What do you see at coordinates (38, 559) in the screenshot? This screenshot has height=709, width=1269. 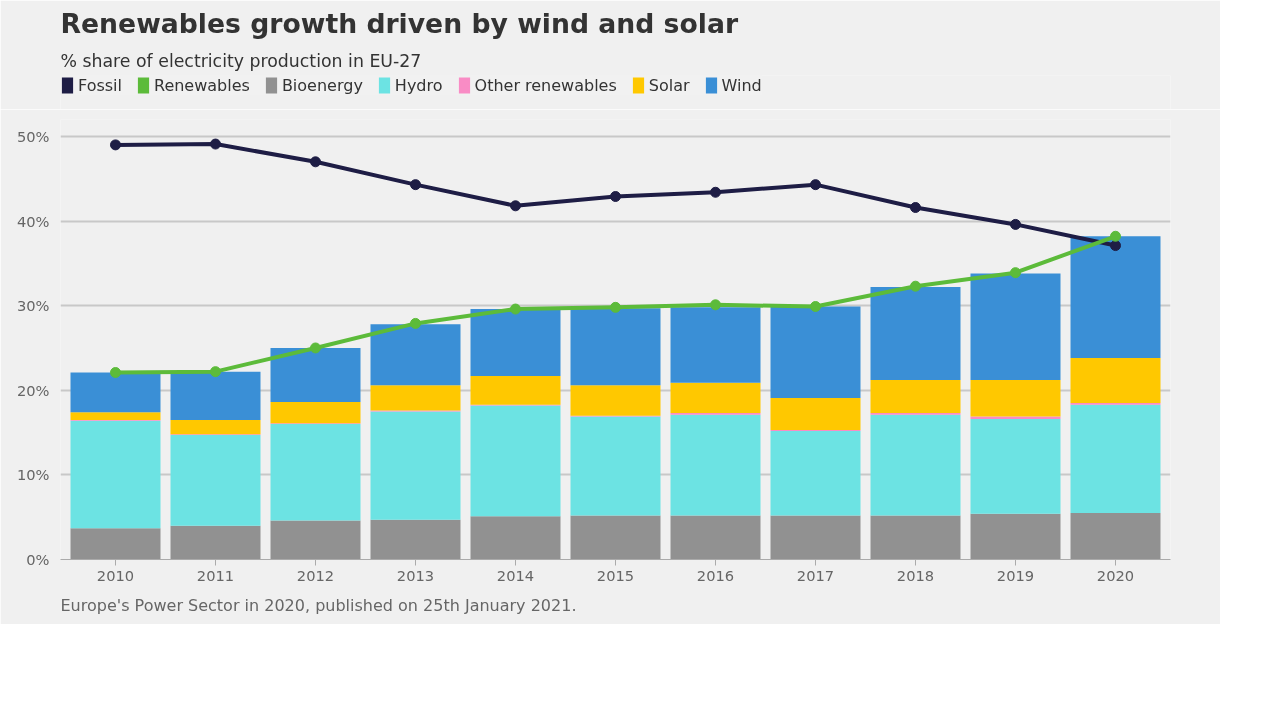 I see `y-tick-label: 0%` at bounding box center [38, 559].